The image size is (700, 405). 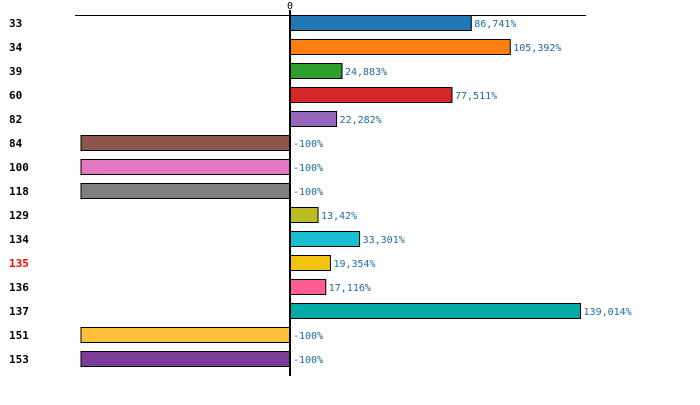 I want to click on value-label-129: 13,42%, so click(x=339, y=216).